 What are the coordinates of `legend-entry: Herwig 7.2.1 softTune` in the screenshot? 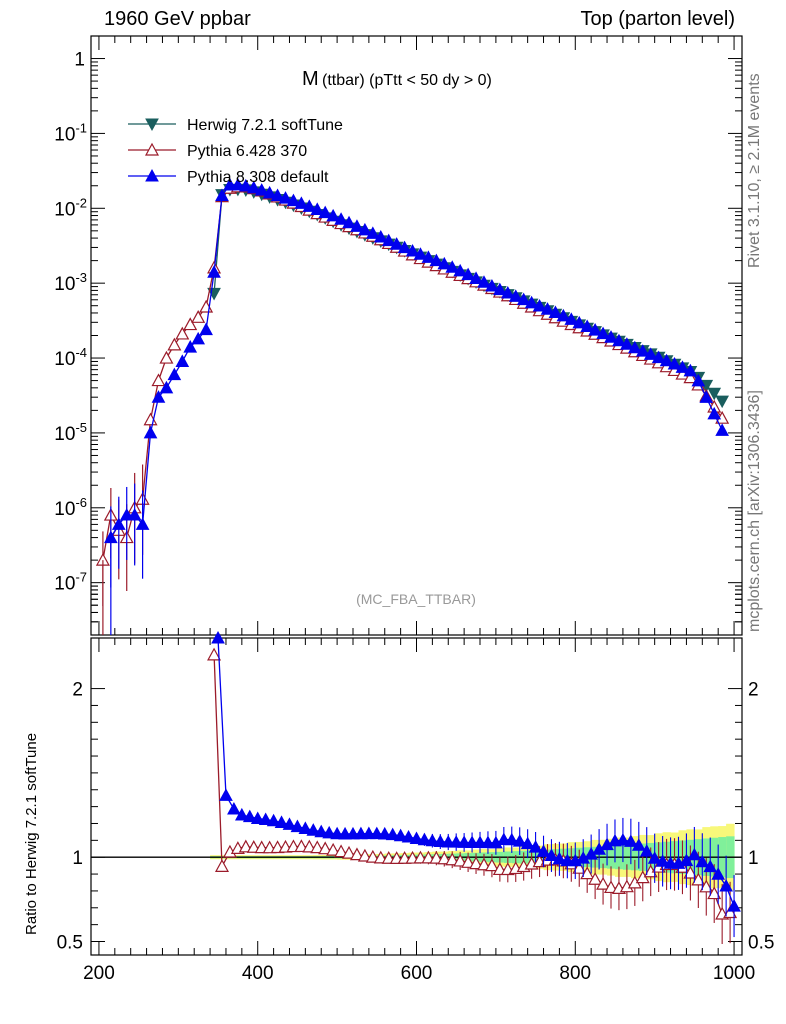 It's located at (235, 125).